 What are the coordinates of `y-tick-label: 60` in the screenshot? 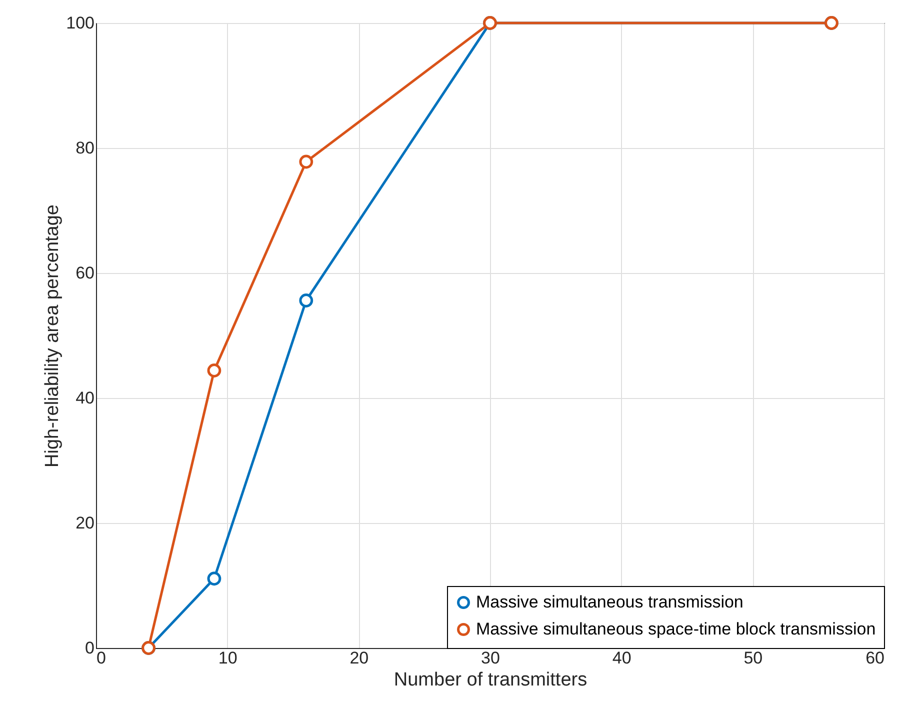 It's located at (85, 273).